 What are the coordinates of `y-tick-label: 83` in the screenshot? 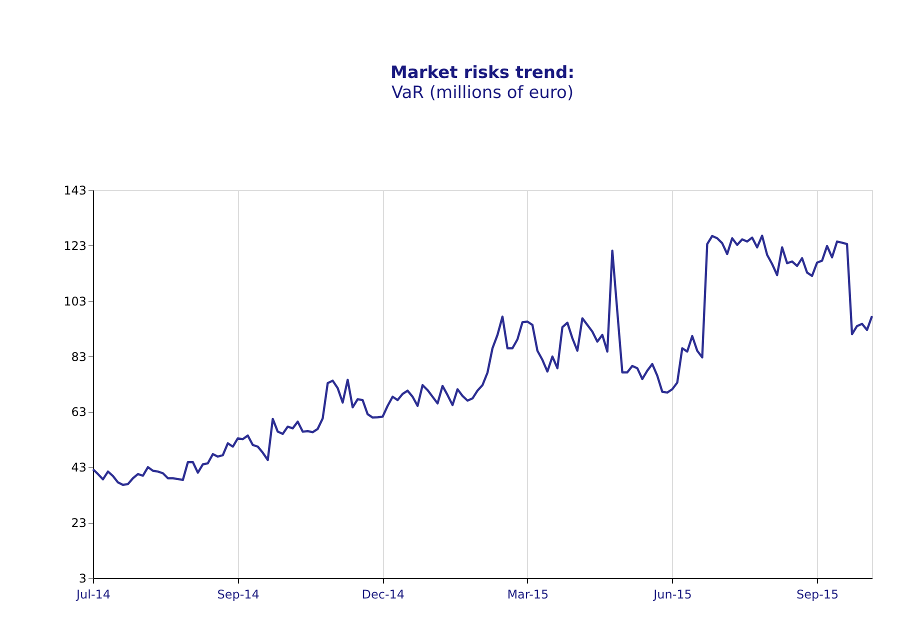 It's located at (78, 357).